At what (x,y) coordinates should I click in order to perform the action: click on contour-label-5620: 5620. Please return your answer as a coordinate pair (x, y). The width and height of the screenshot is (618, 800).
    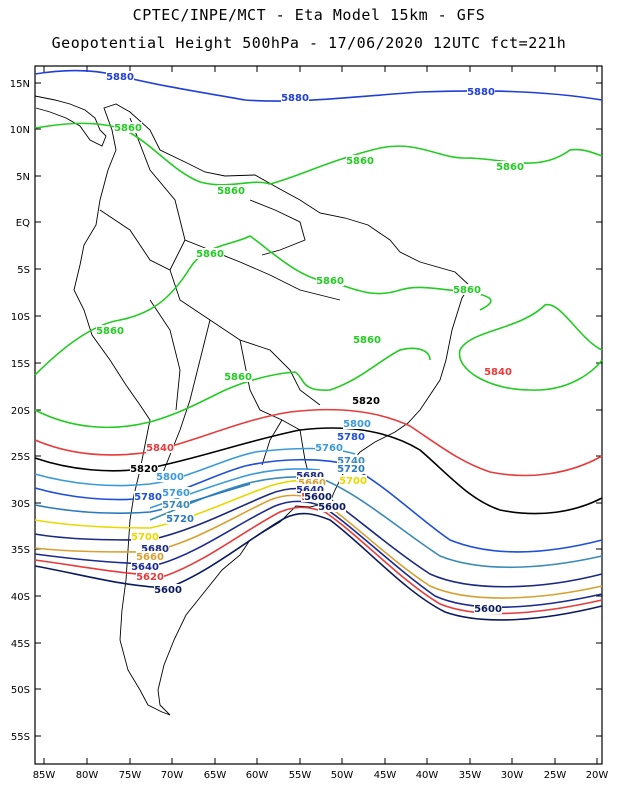
    Looking at the image, I should click on (150, 577).